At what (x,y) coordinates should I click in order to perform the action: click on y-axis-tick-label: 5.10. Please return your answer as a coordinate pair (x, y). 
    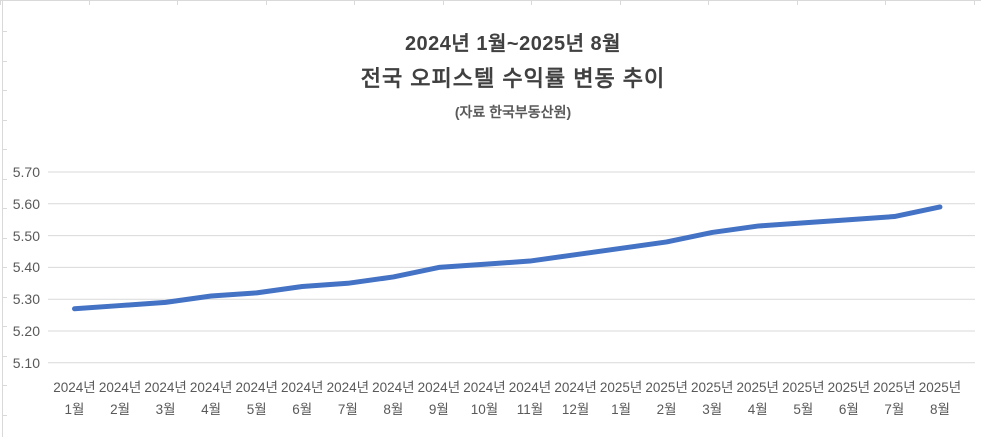
    Looking at the image, I should click on (26, 362).